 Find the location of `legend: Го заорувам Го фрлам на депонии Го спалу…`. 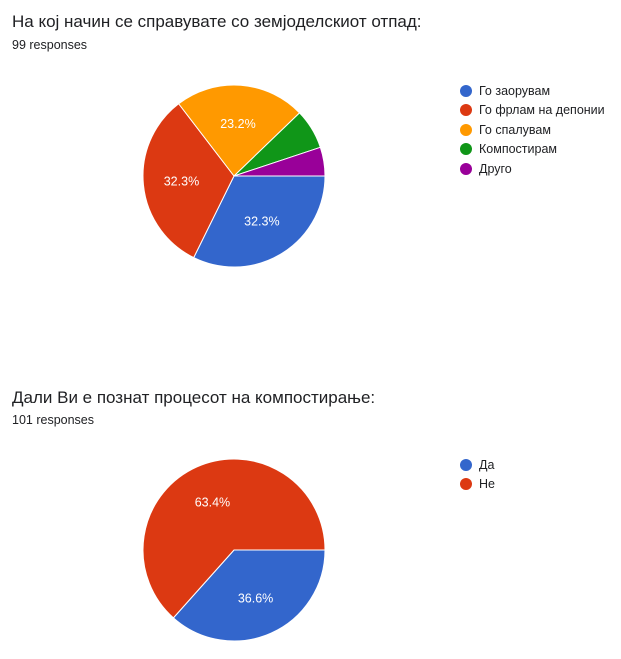

legend: Го заорувам Го фрлам на депонии Го спалу… is located at coordinates (532, 130).